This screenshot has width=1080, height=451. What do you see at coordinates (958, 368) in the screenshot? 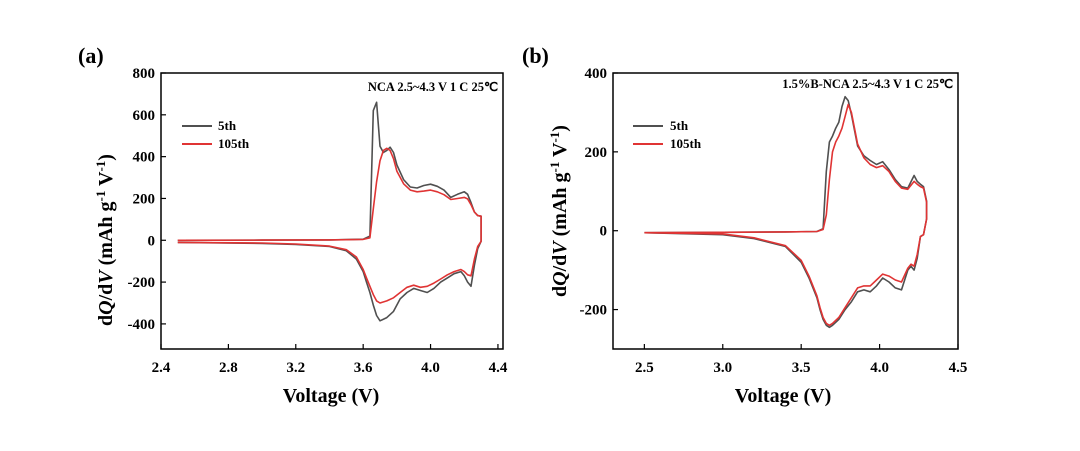
I see `panel-b-x-tick-label: 4.5` at bounding box center [958, 368].